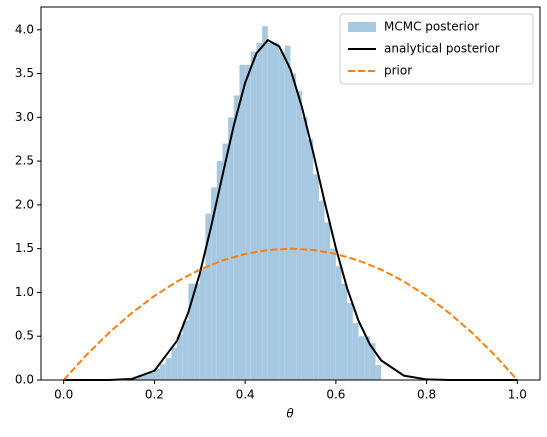  What do you see at coordinates (24, 161) in the screenshot?
I see `y-tick-label: 2.5` at bounding box center [24, 161].